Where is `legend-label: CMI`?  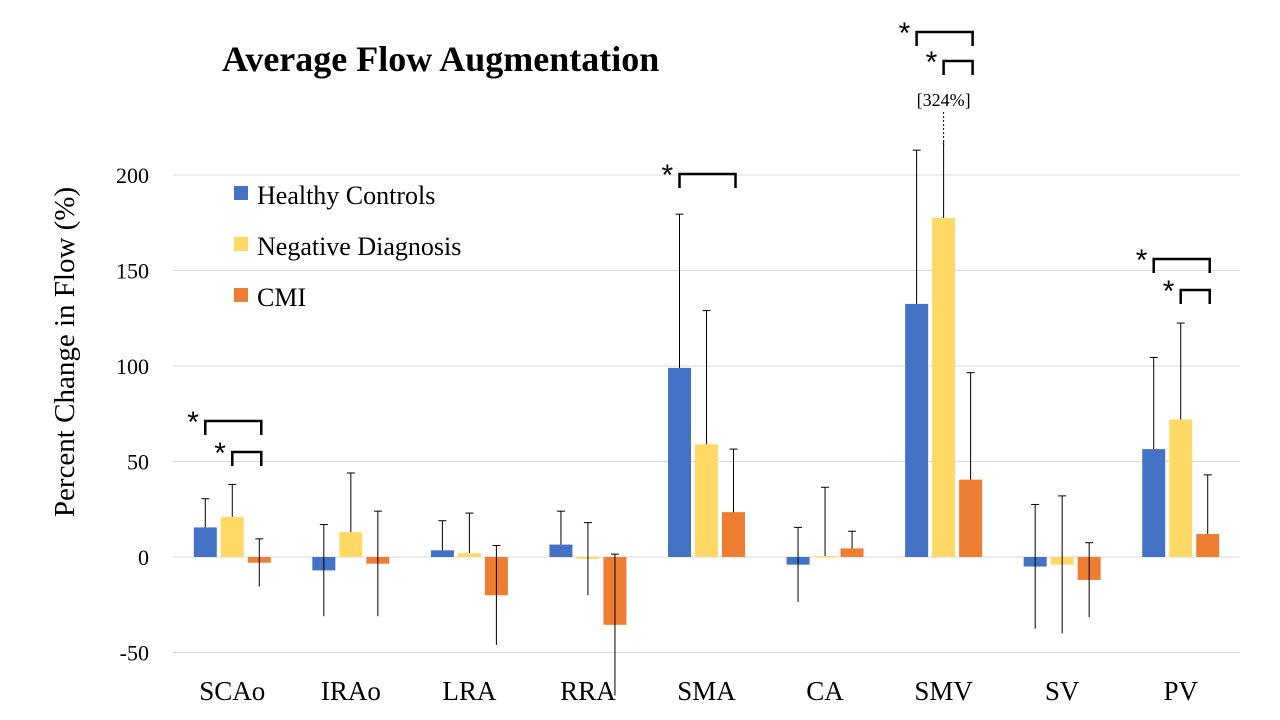
legend-label: CMI is located at coordinates (281, 297).